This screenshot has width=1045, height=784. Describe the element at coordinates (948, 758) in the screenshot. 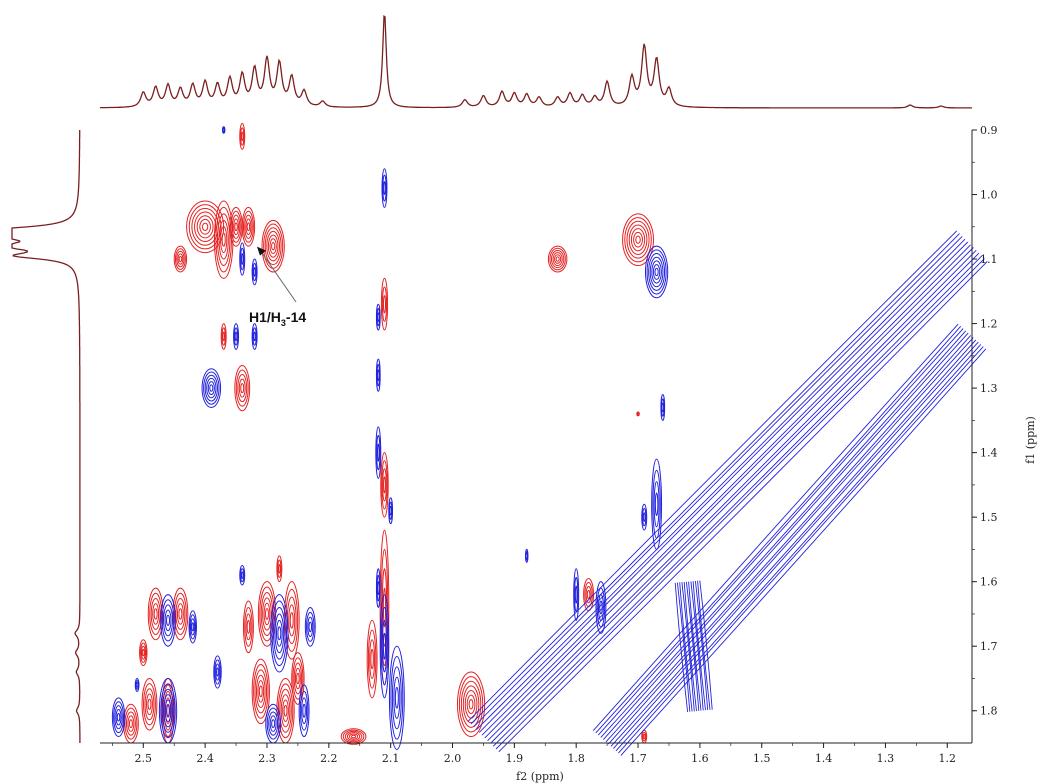

I see `x-tick-label-13: 1.2` at that location.